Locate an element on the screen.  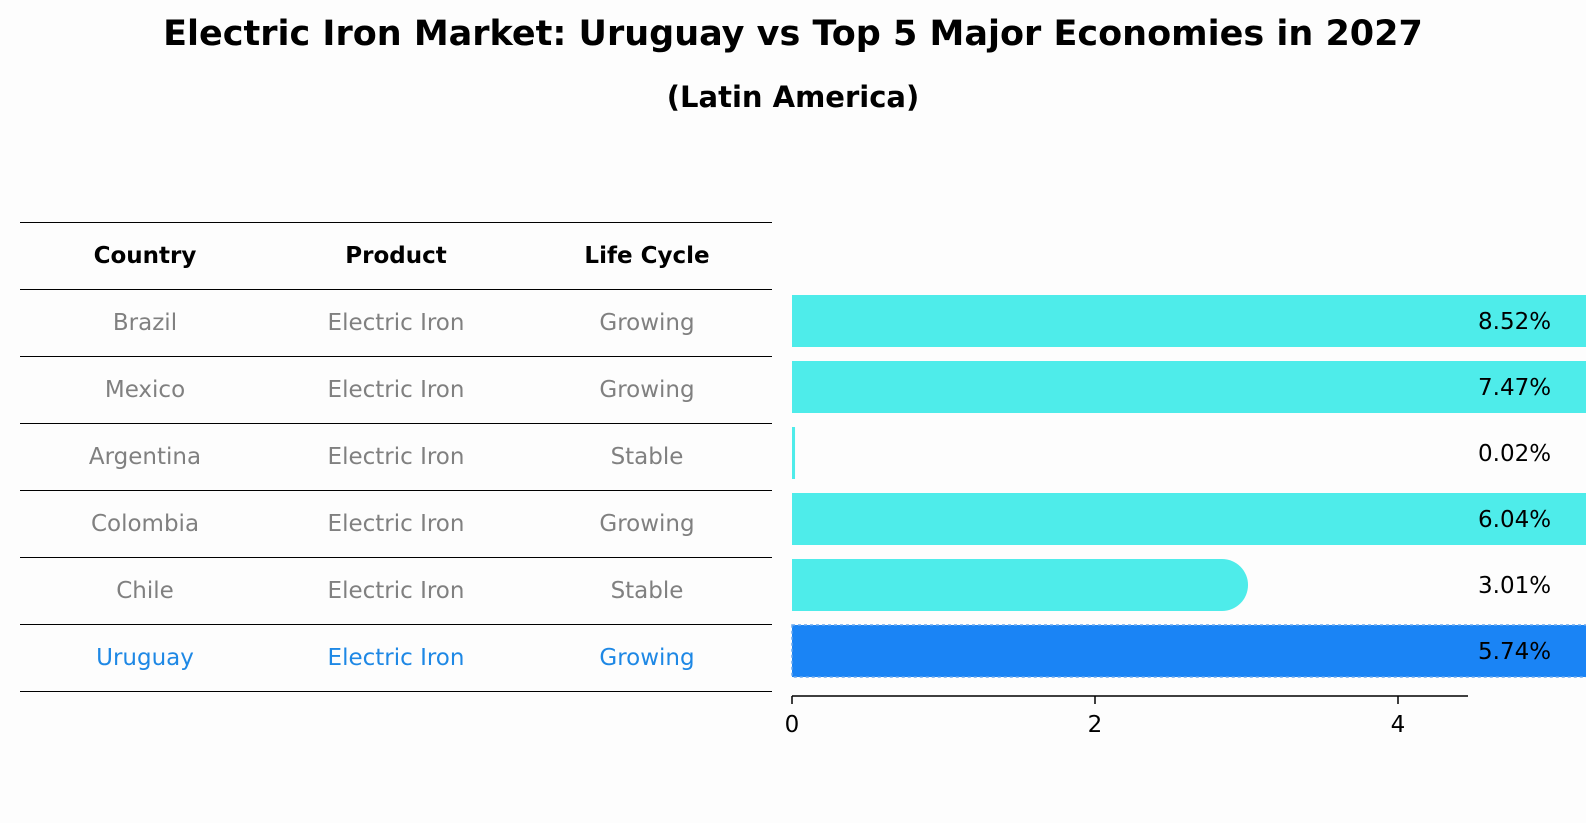
bar-argentina is located at coordinates (794, 453).